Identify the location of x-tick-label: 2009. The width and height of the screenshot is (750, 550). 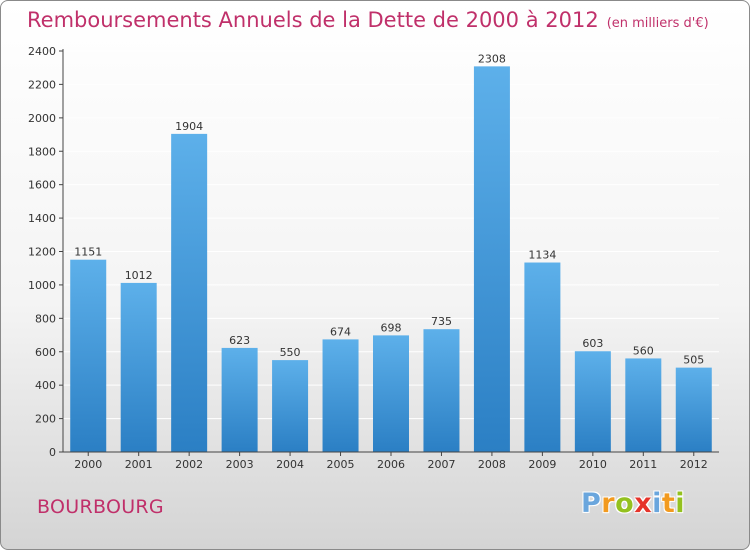
(542, 464).